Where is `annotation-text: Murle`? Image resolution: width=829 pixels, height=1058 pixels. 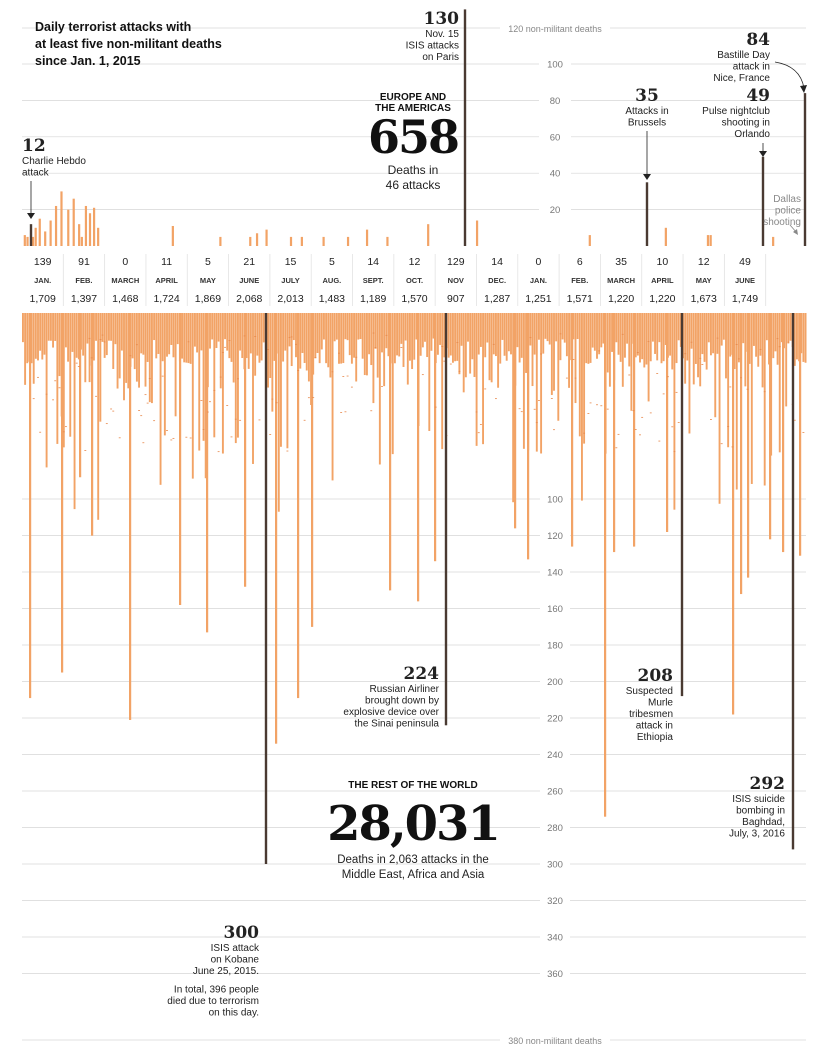 annotation-text: Murle is located at coordinates (660, 703).